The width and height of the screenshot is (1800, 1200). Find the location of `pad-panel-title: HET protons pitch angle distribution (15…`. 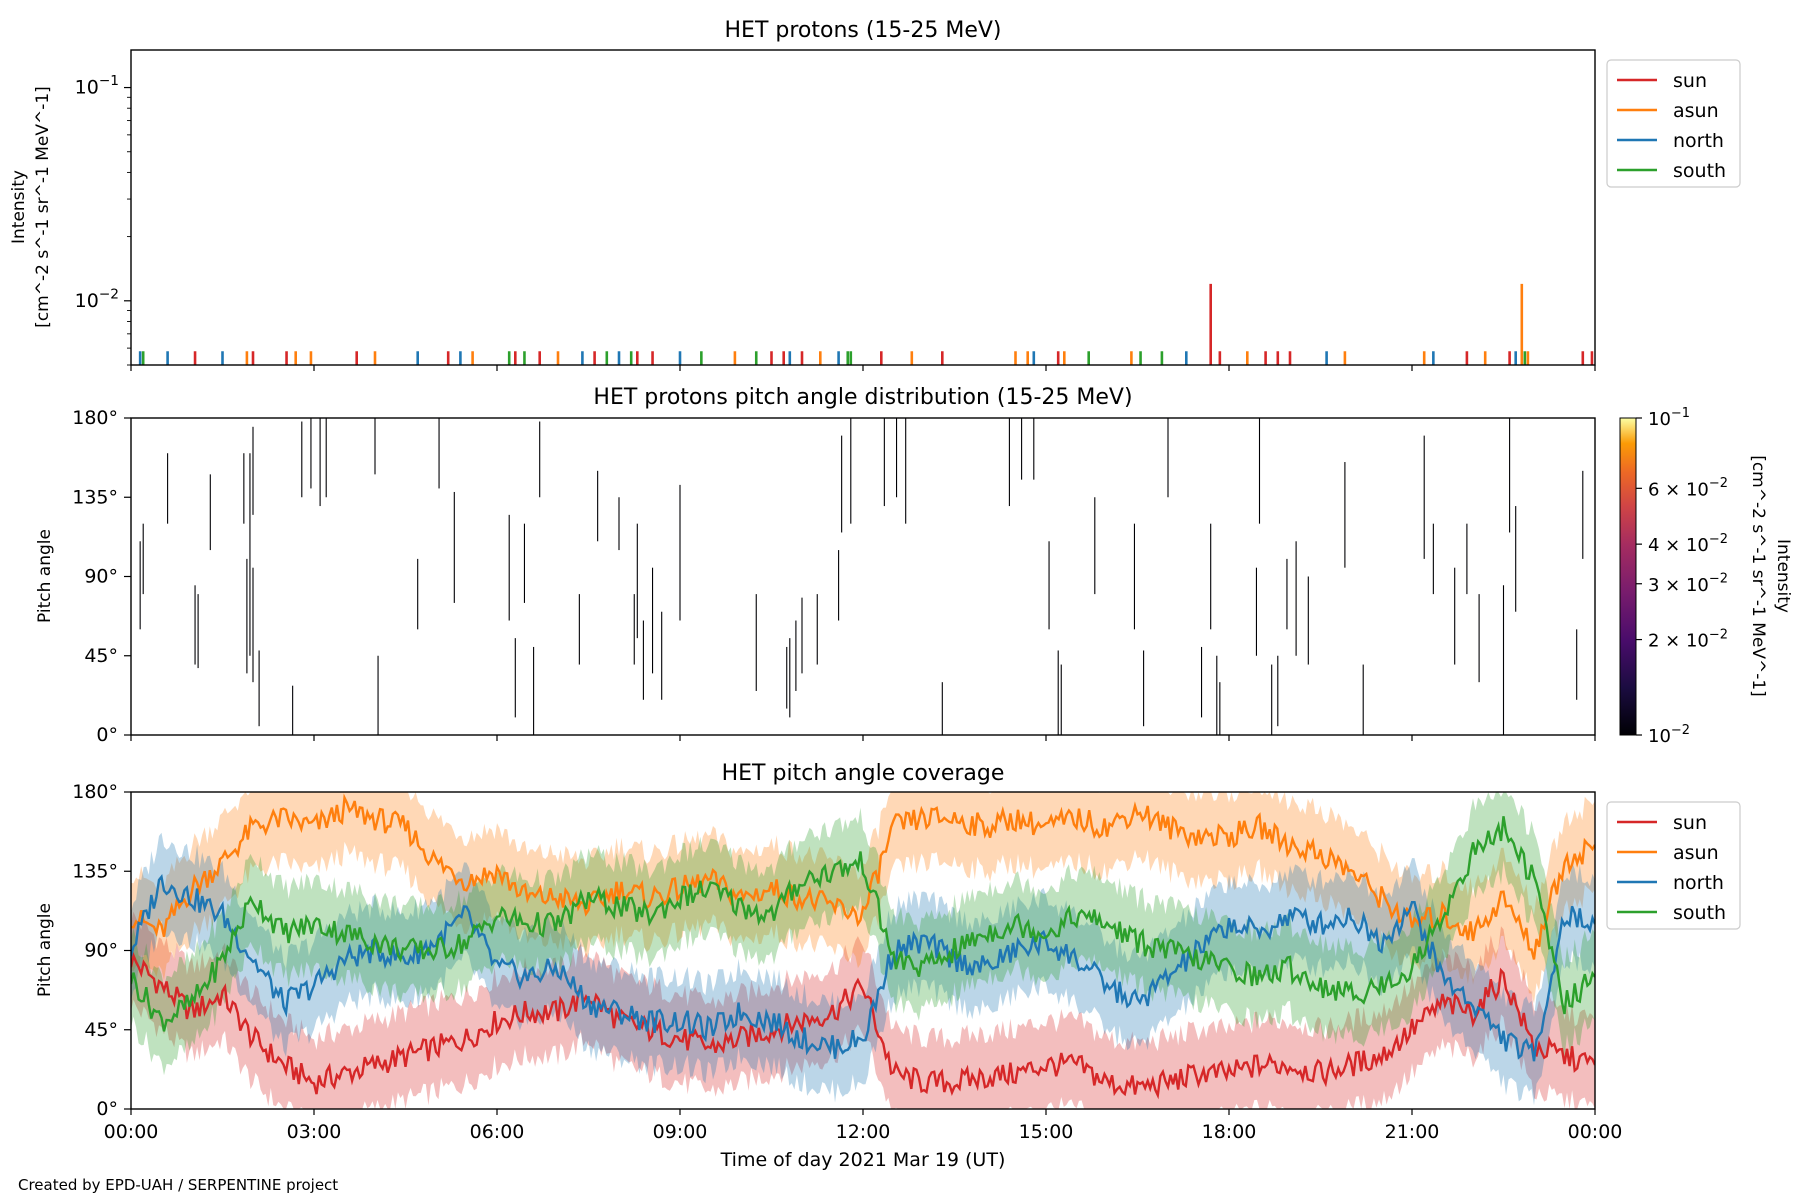

pad-panel-title: HET protons pitch angle distribution (15… is located at coordinates (862, 397).